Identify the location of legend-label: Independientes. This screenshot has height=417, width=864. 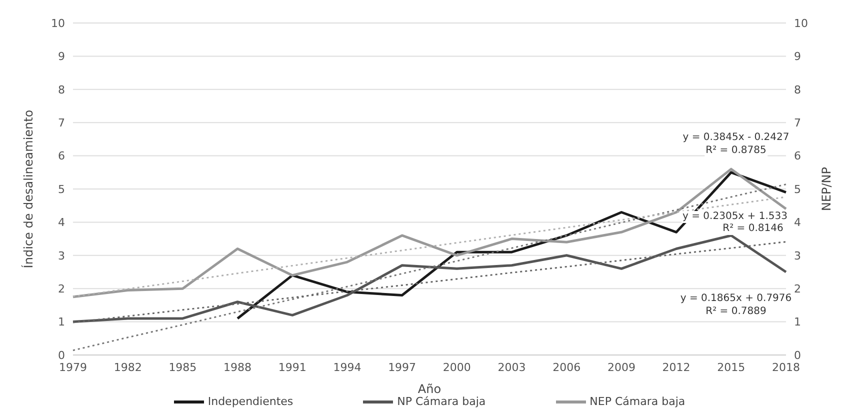
(251, 401).